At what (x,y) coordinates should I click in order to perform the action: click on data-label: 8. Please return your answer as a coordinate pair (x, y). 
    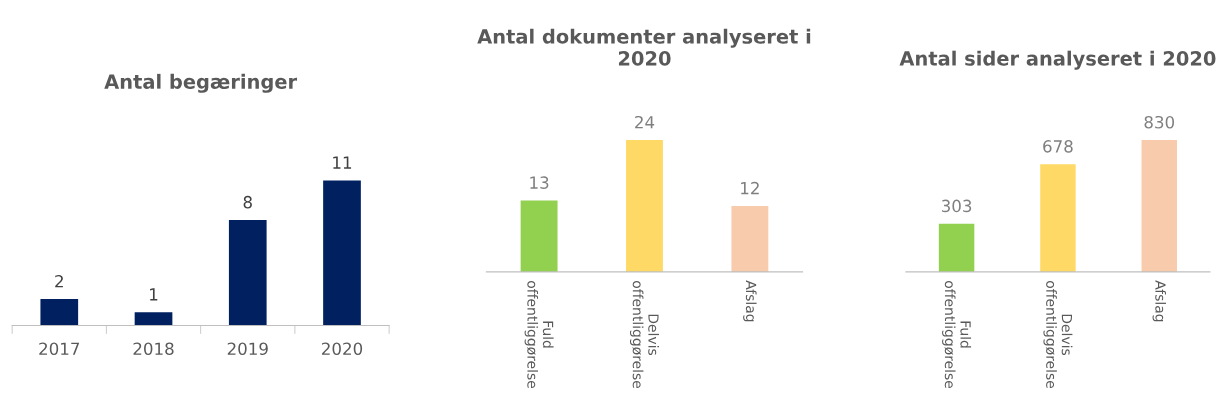
    Looking at the image, I should click on (247, 202).